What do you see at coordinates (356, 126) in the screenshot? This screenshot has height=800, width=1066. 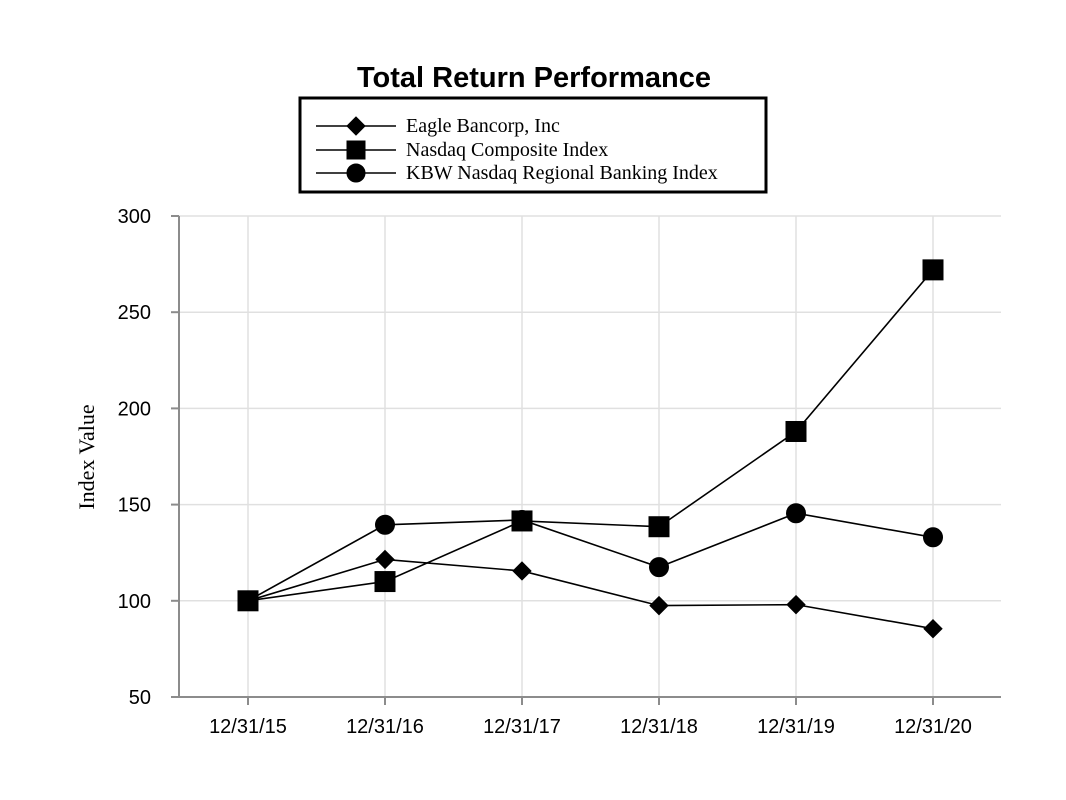 I see `legend-marker-diamond` at bounding box center [356, 126].